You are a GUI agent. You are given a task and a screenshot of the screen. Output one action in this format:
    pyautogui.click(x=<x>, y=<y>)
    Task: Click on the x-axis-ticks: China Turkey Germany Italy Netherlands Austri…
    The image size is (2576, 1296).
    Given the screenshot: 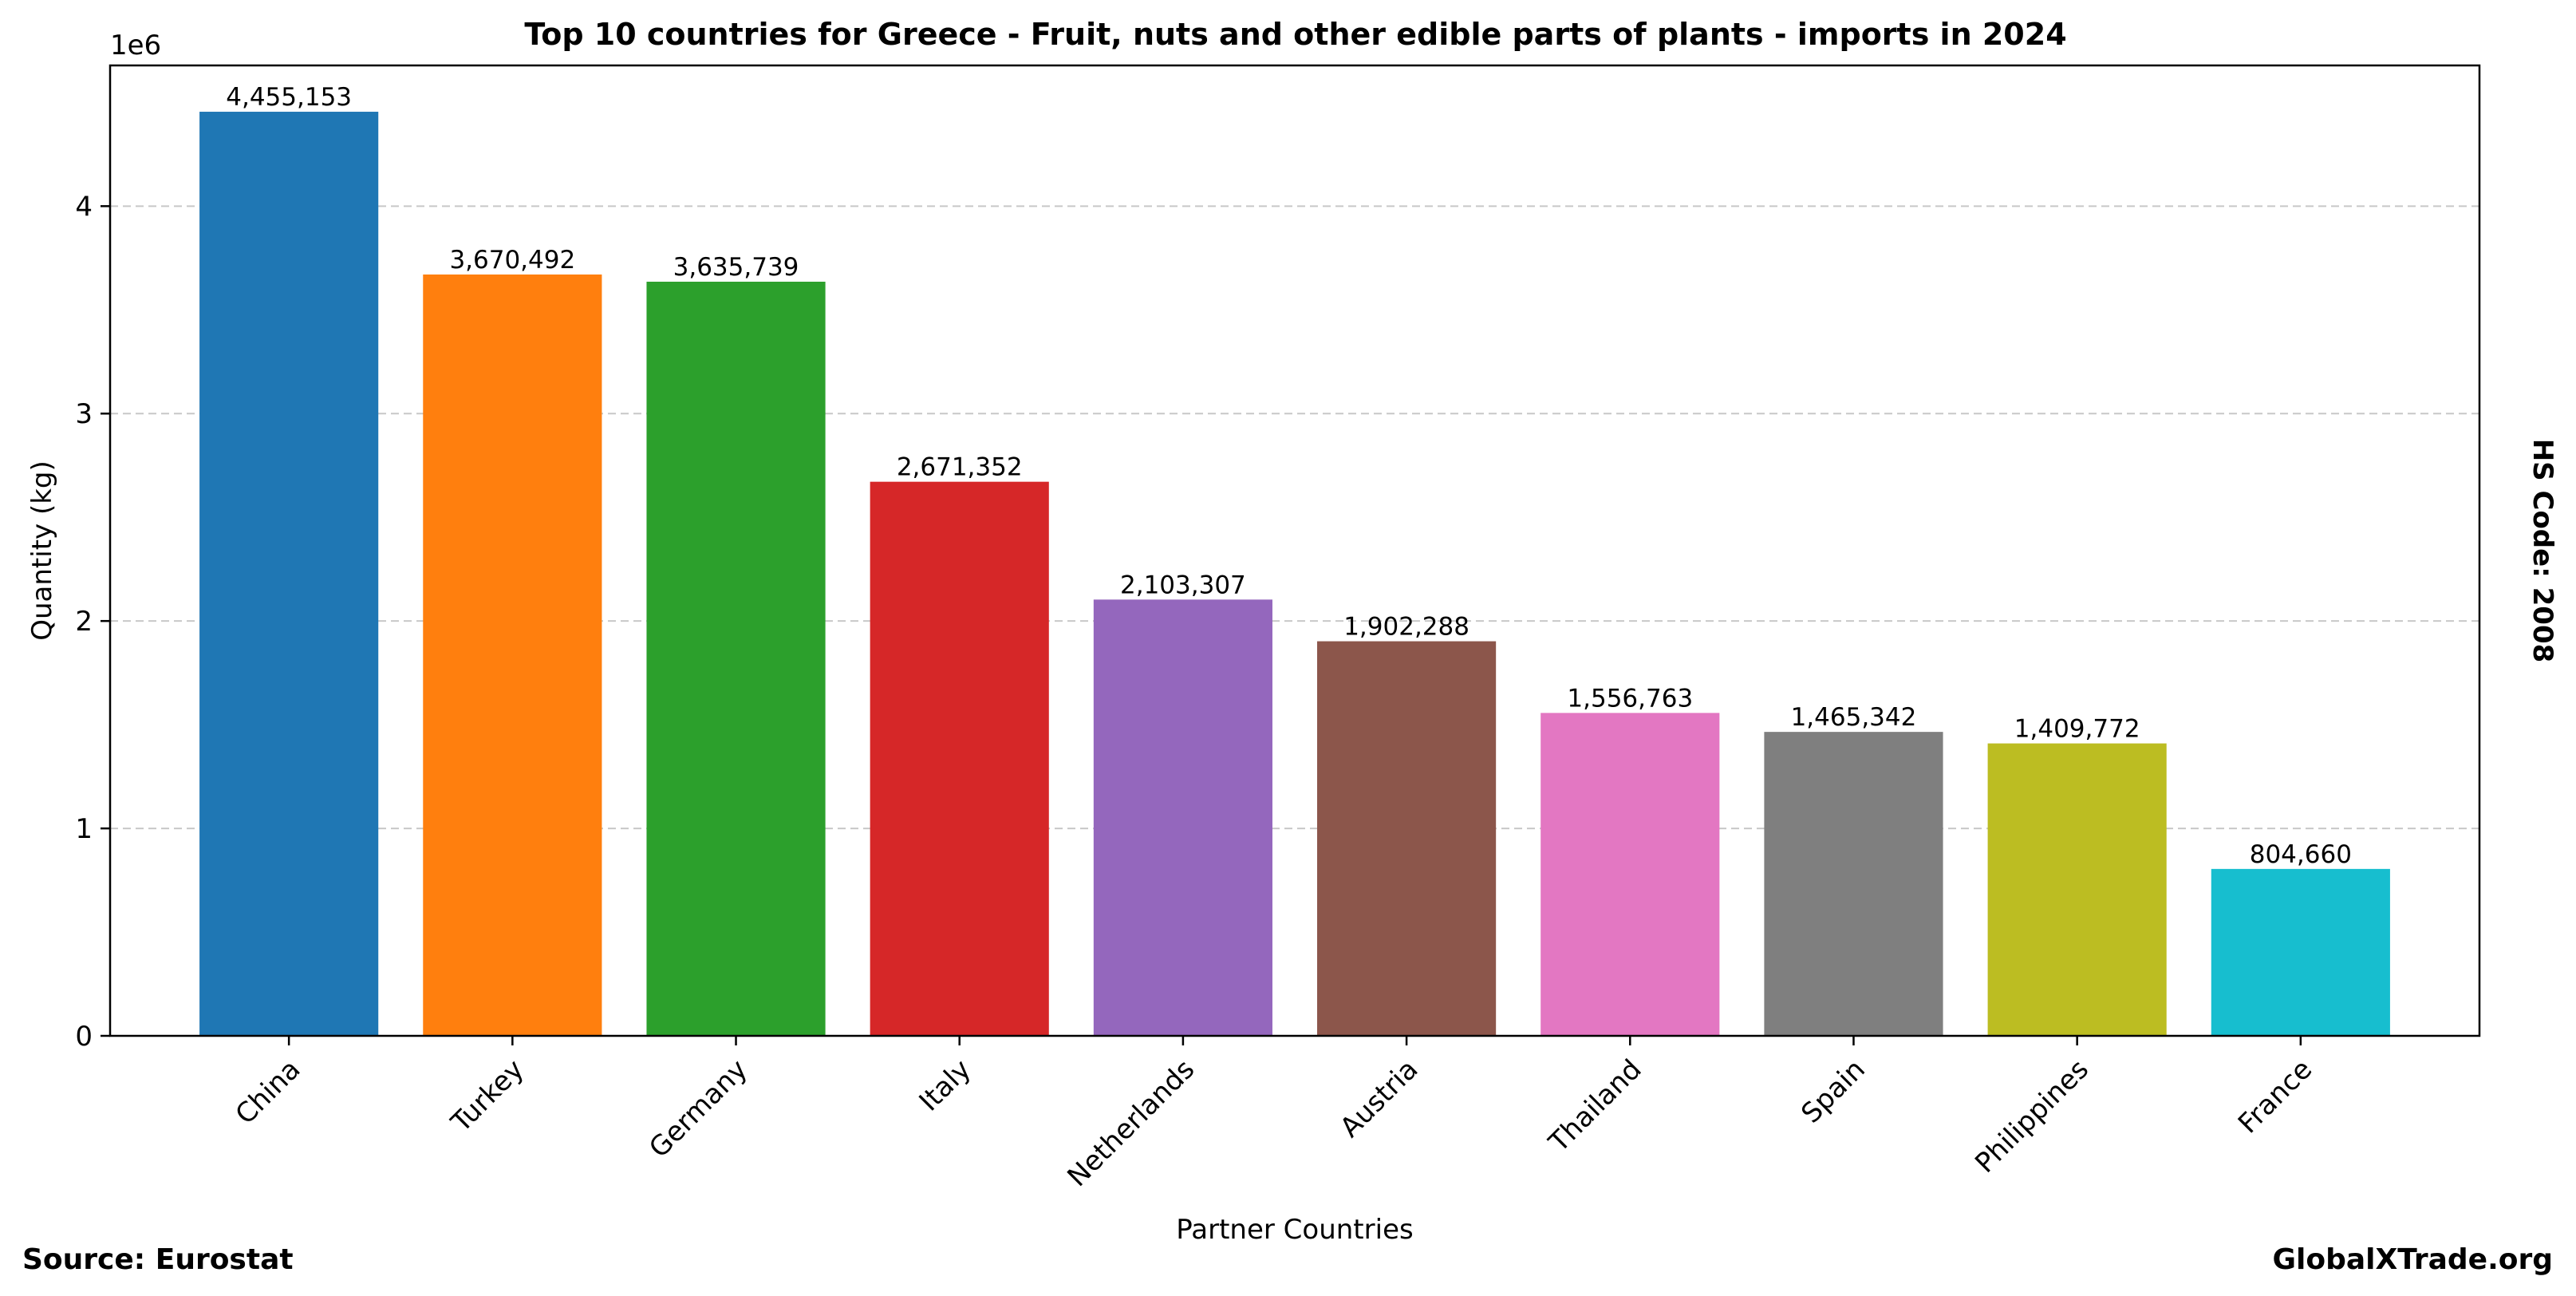 What is the action you would take?
    pyautogui.click(x=1274, y=1114)
    